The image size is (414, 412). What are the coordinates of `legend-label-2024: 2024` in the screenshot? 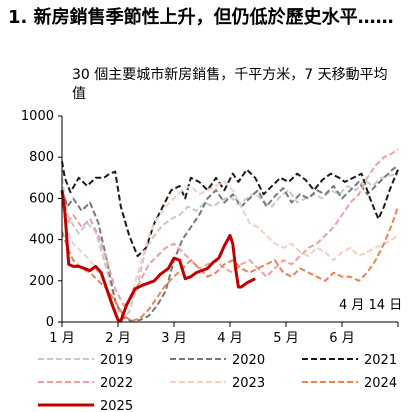 It's located at (380, 383).